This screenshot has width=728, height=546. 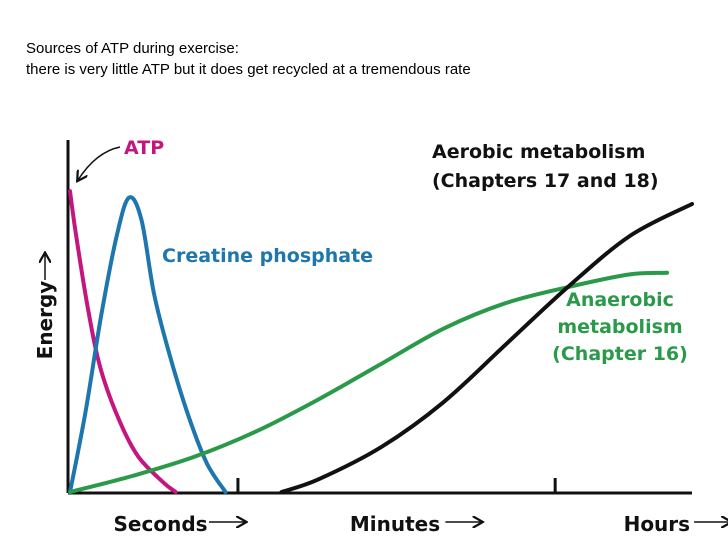 What do you see at coordinates (538, 152) in the screenshot?
I see `aerobic-label-line-1: Aerobic metabolism` at bounding box center [538, 152].